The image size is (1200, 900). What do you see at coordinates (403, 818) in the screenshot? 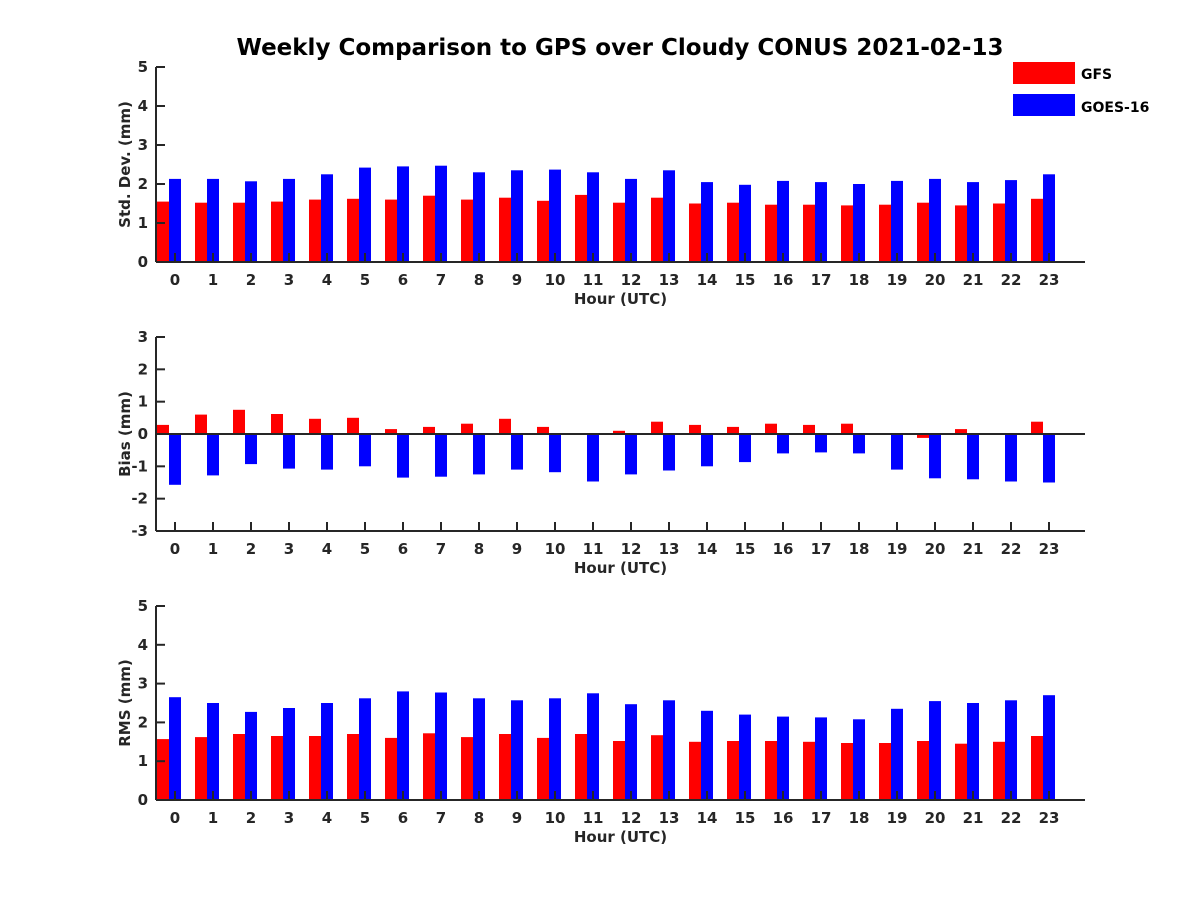
I see `x-tick-label: 6` at bounding box center [403, 818].